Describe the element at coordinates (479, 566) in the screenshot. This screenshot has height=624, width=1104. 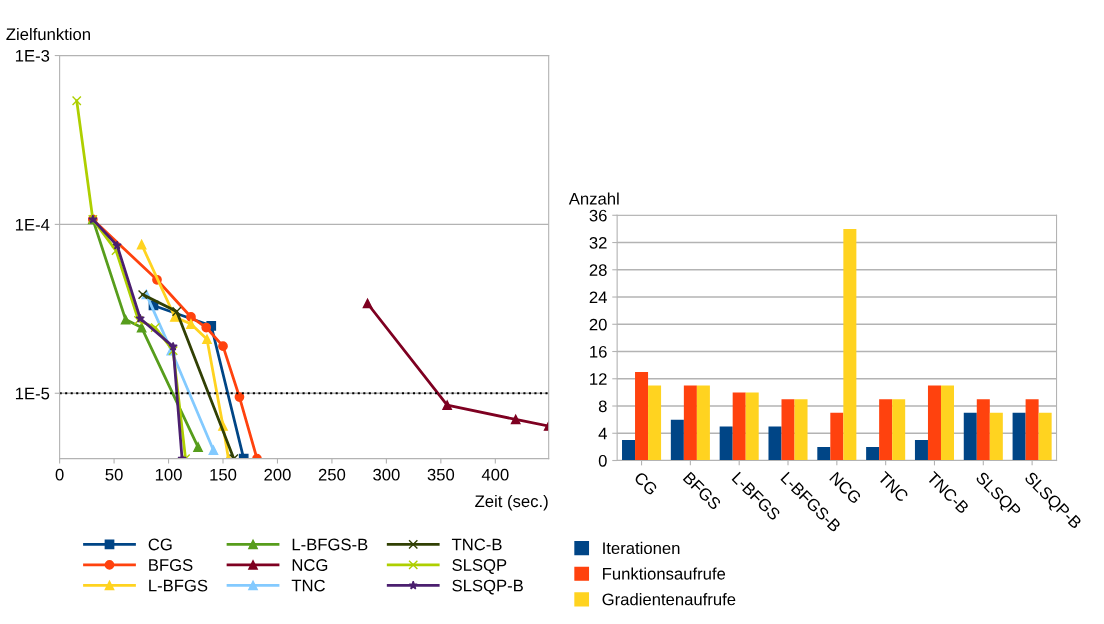
I see `legend-label: SLSQP` at that location.